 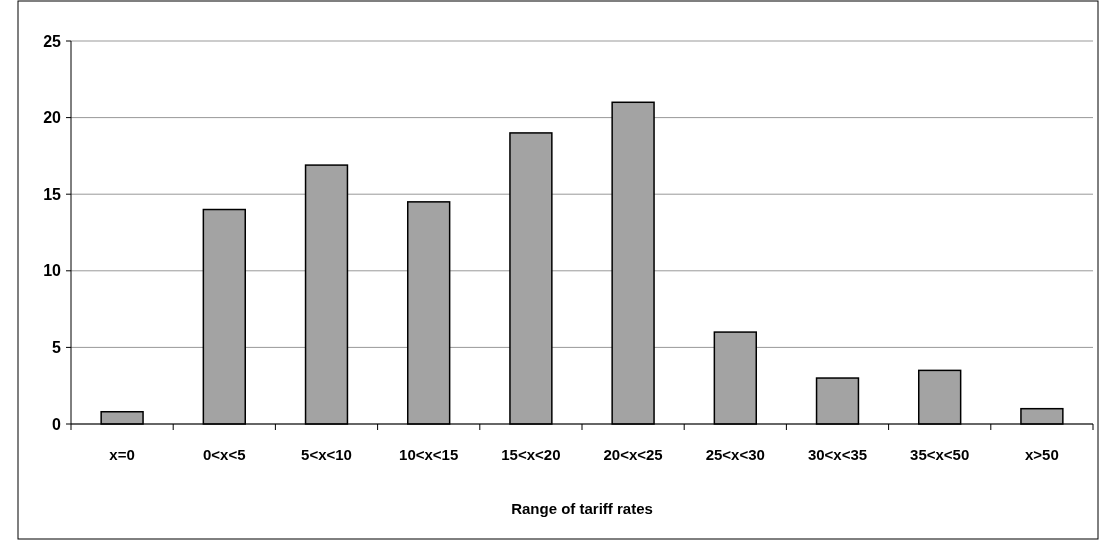 What do you see at coordinates (429, 454) in the screenshot?
I see `x-tick-label: 10<x<15` at bounding box center [429, 454].